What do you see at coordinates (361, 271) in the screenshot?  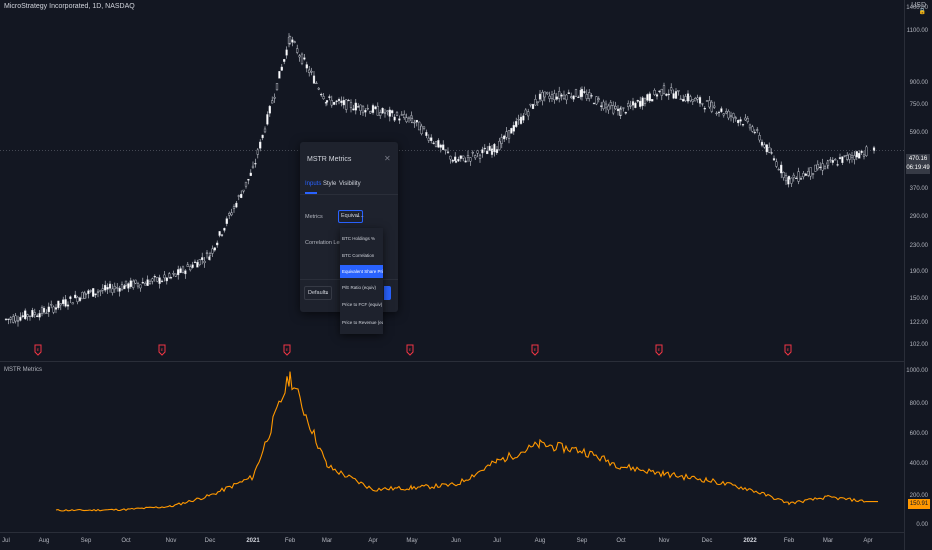 I see `dropdown-item-equivalent-share-price: Equivalent Share Price` at bounding box center [361, 271].